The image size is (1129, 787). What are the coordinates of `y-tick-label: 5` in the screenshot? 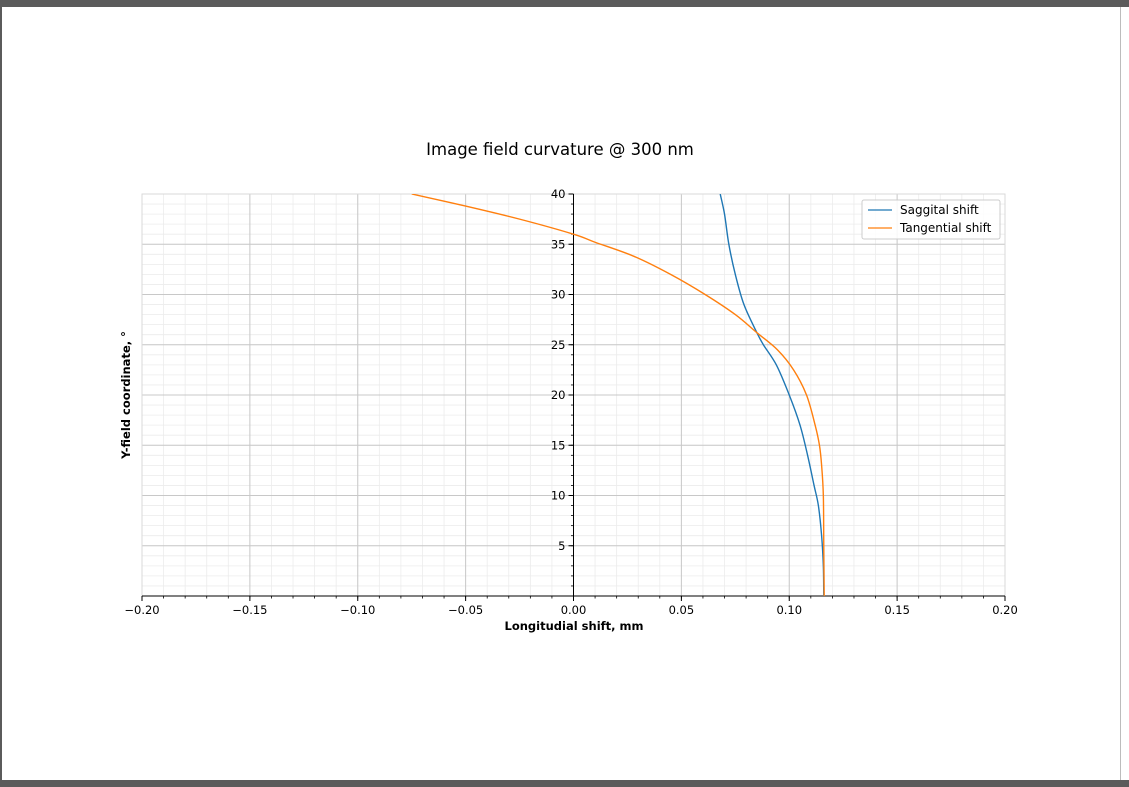 It's located at (561, 546).